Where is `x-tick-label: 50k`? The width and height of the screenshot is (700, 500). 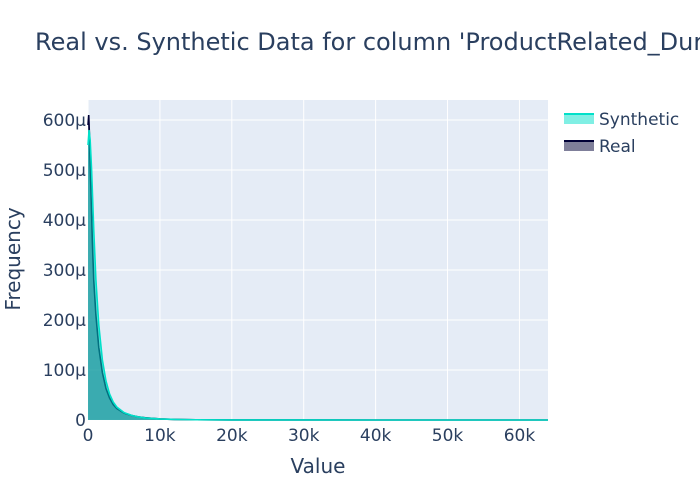
x-tick-label: 50k is located at coordinates (448, 436).